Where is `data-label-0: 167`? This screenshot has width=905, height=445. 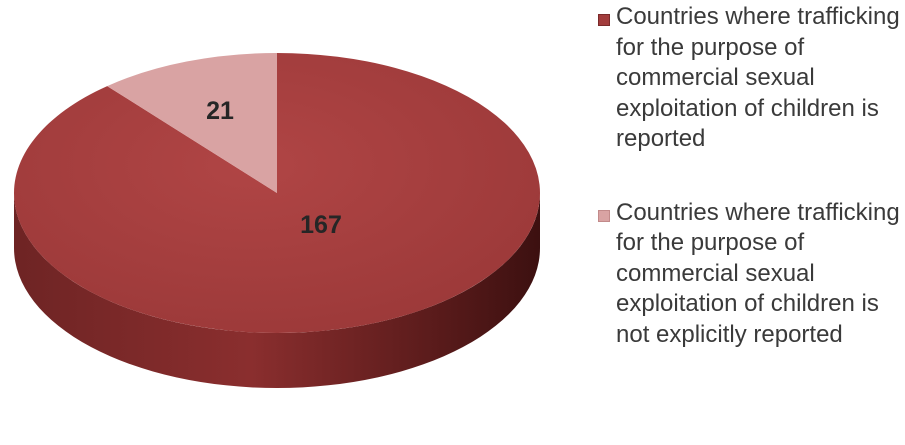
data-label-0: 167 is located at coordinates (321, 225).